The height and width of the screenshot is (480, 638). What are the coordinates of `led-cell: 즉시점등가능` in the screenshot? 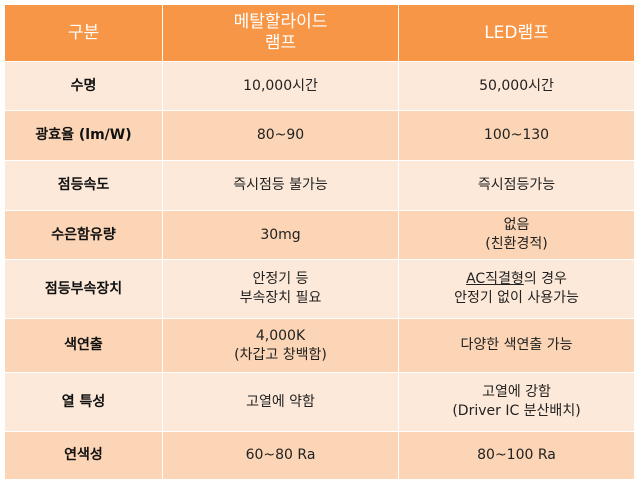 It's located at (516, 185).